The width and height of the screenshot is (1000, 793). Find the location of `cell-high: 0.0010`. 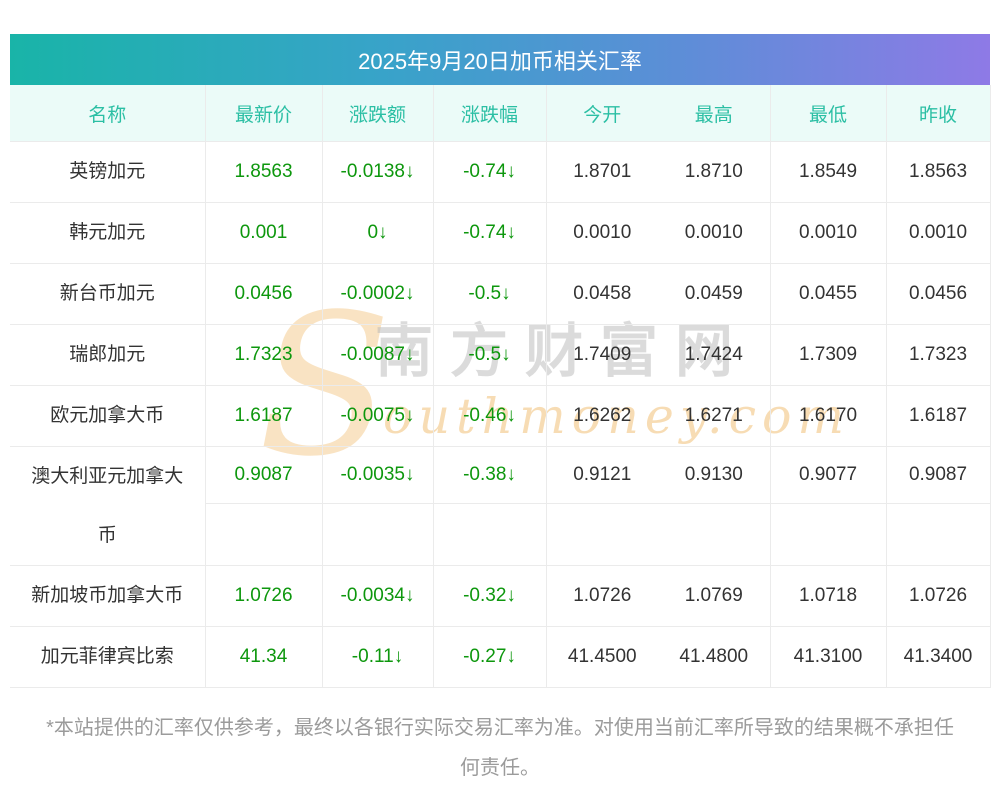

cell-high: 0.0010 is located at coordinates (714, 233).